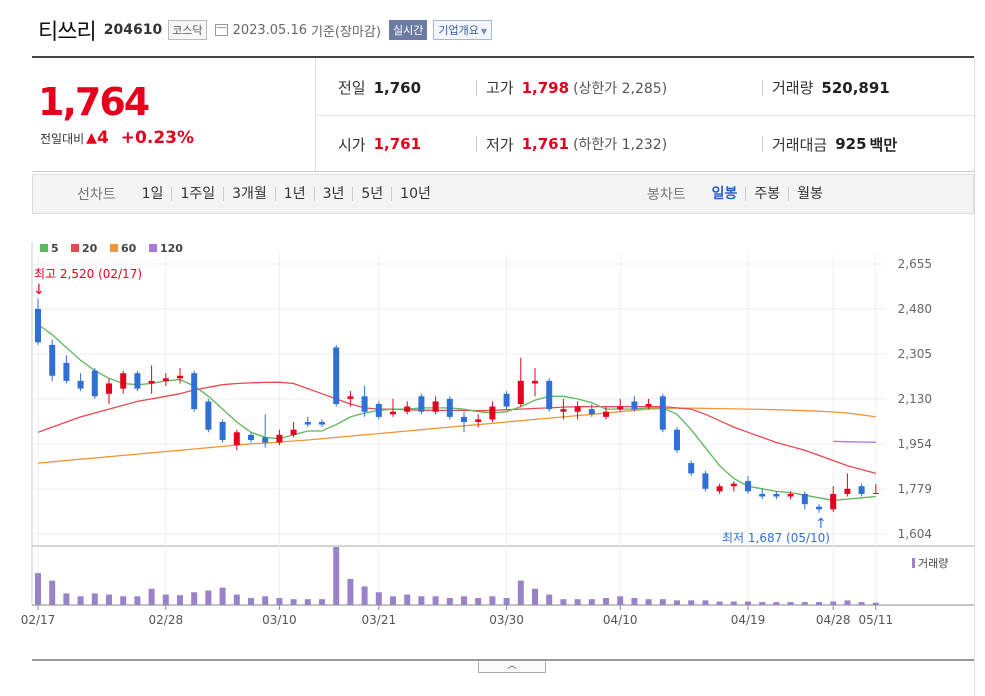  Describe the element at coordinates (94, 102) in the screenshot. I see `current-price: 1,764` at that location.